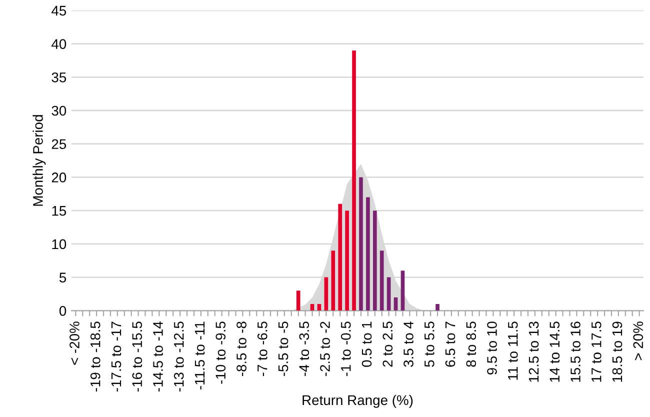  I want to click on x-tick-label: -17.5 to -17, so click(116, 357).